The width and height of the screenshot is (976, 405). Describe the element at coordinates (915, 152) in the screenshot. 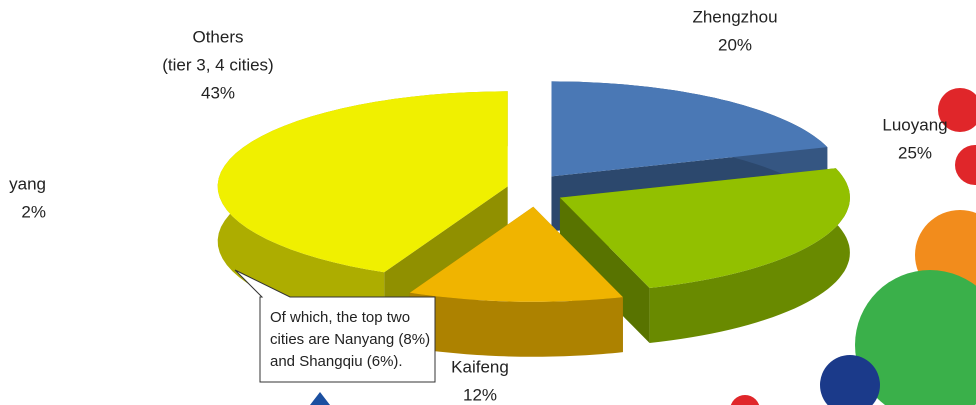

I see `value-label: 25%` at that location.